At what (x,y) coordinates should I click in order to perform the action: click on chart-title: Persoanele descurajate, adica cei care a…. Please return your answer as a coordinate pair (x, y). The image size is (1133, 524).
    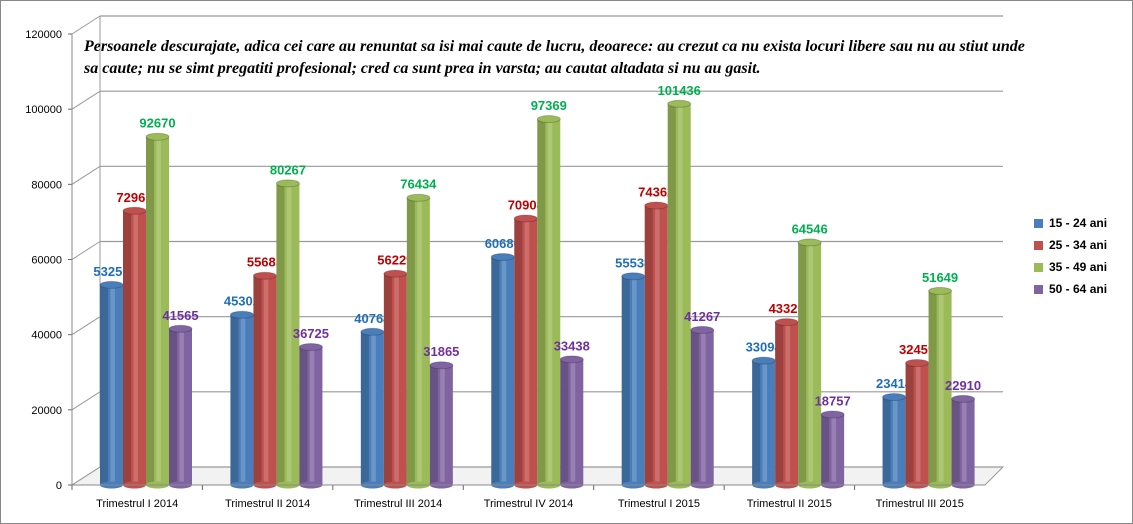
    Looking at the image, I should click on (554, 57).